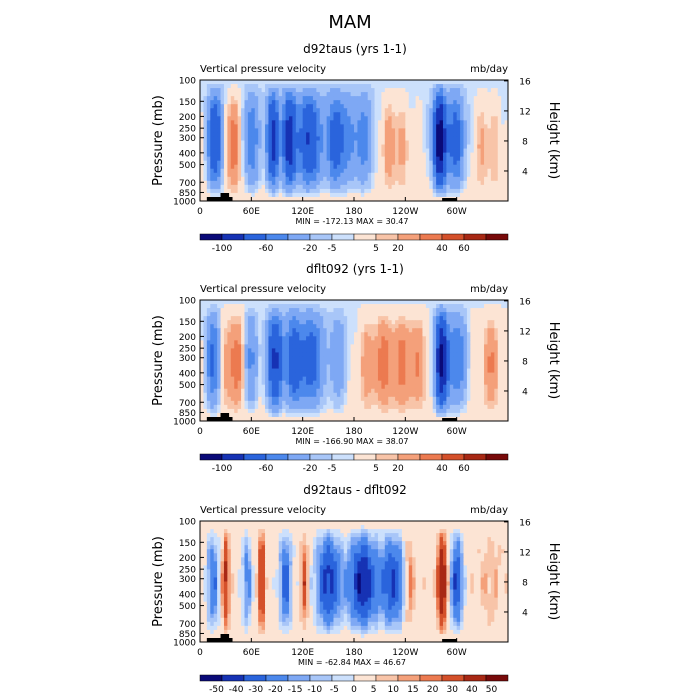 Image resolution: width=700 pixels, height=700 pixels. I want to click on chart-subtitle-right: mb/day, so click(489, 289).